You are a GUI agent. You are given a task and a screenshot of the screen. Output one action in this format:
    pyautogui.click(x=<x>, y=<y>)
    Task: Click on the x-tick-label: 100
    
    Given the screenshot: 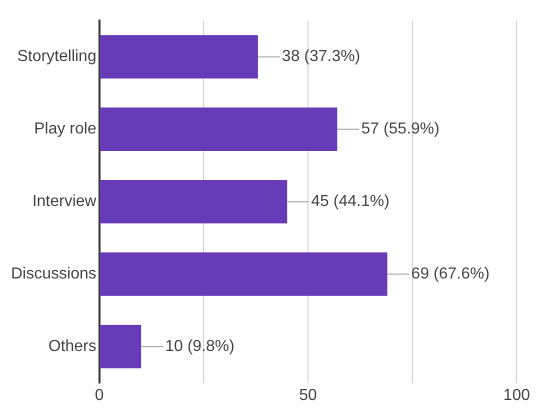 What is the action you would take?
    pyautogui.click(x=516, y=395)
    